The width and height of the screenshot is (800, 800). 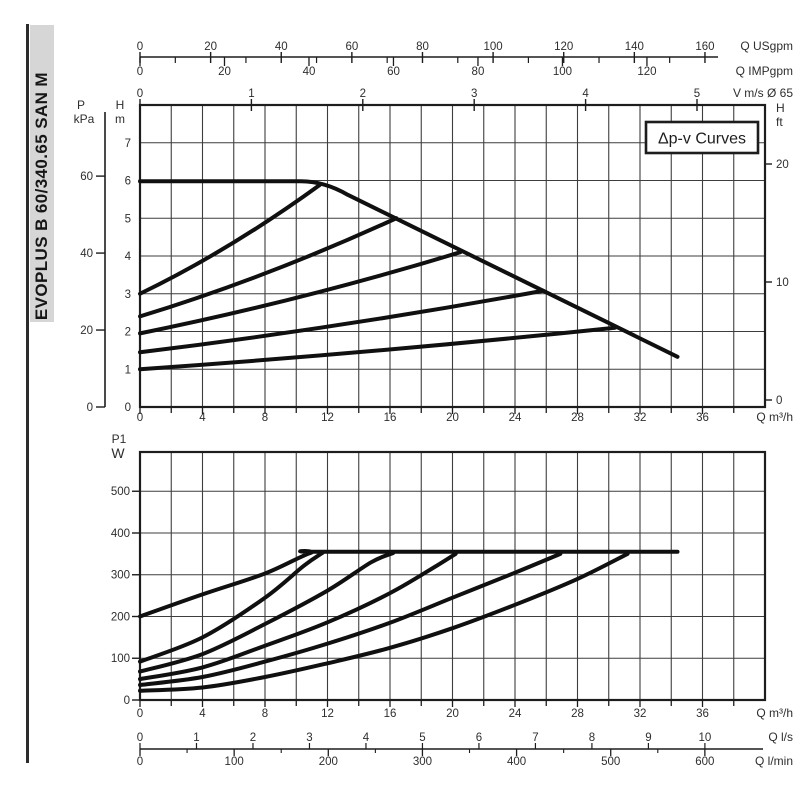 What do you see at coordinates (120, 617) in the screenshot?
I see `tick-label: 200` at bounding box center [120, 617].